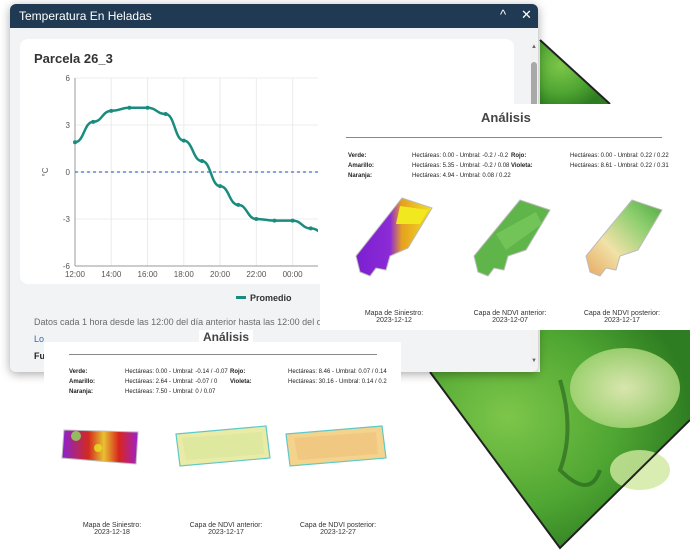 This screenshot has width=690, height=554. Describe the element at coordinates (148, 274) in the screenshot. I see `x-tick-label: 16:00` at that location.